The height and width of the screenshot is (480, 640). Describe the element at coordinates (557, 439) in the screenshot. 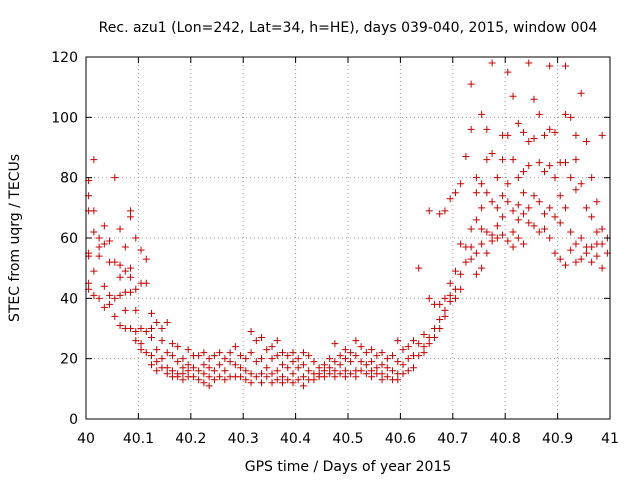

I see `x-tick-label: 40.9` at that location.